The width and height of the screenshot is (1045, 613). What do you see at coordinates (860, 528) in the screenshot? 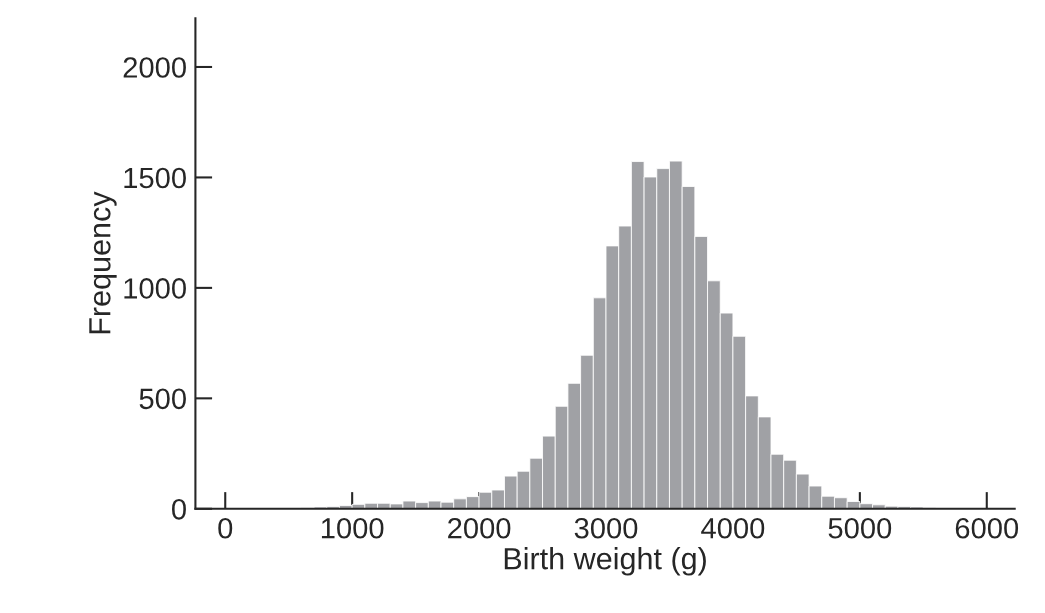
I see `x-tick-label: 5000` at bounding box center [860, 528].